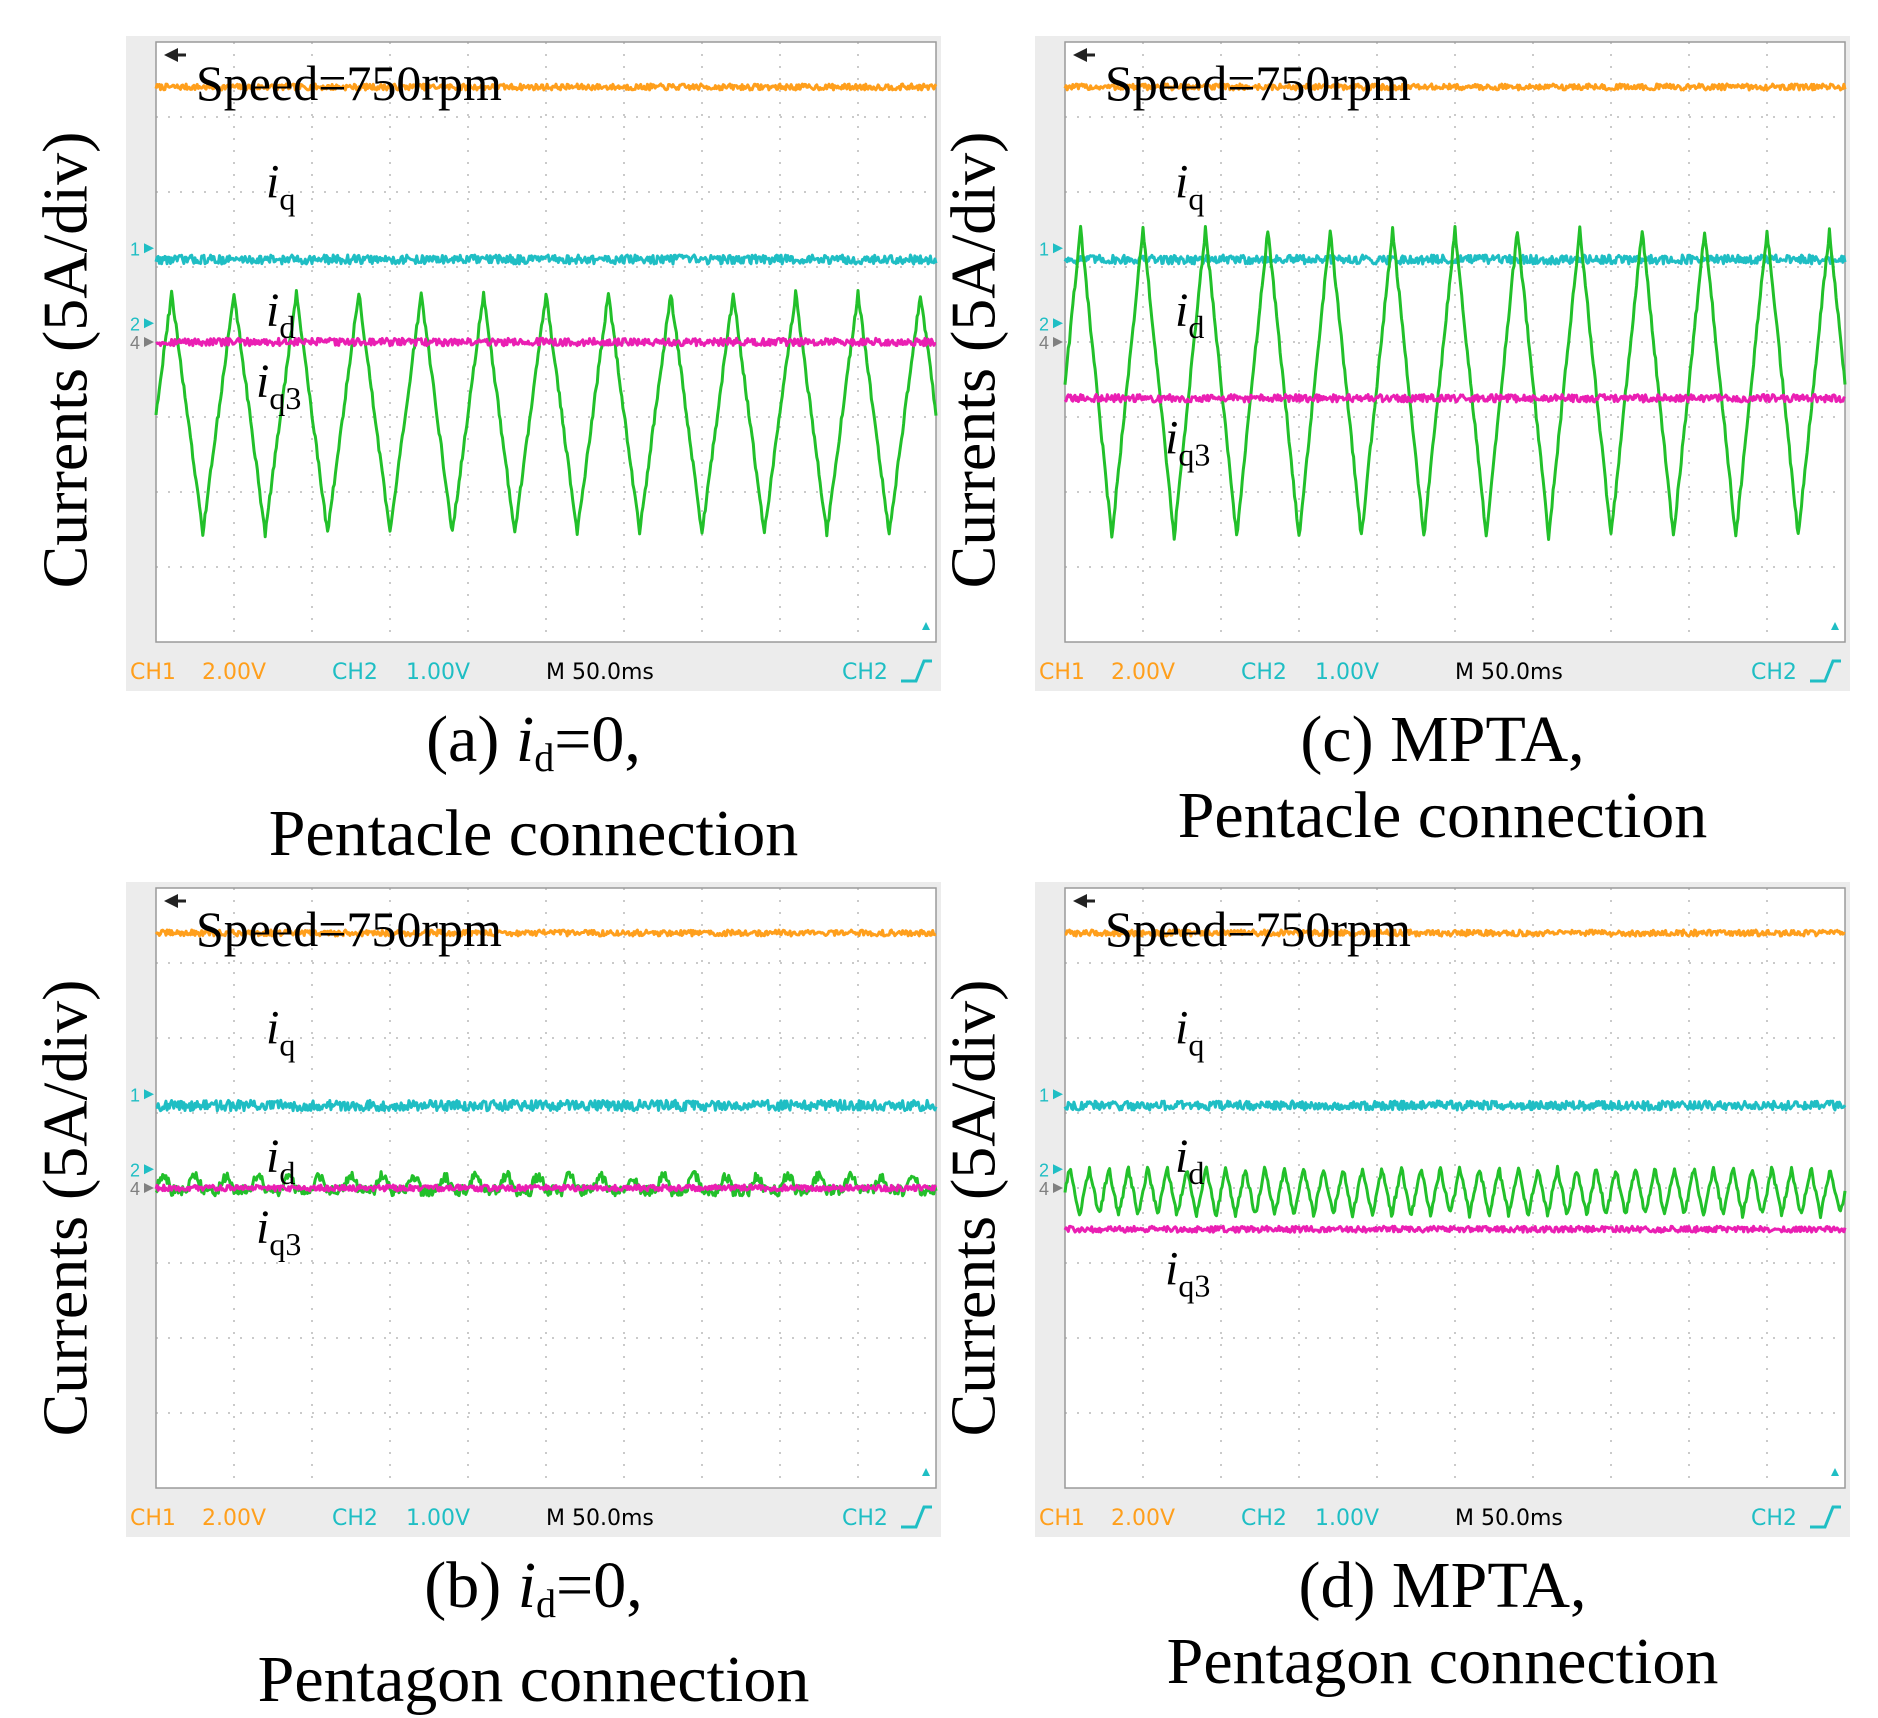  I want to click on caption-line-1: (c) MPTA,, so click(1442, 740).